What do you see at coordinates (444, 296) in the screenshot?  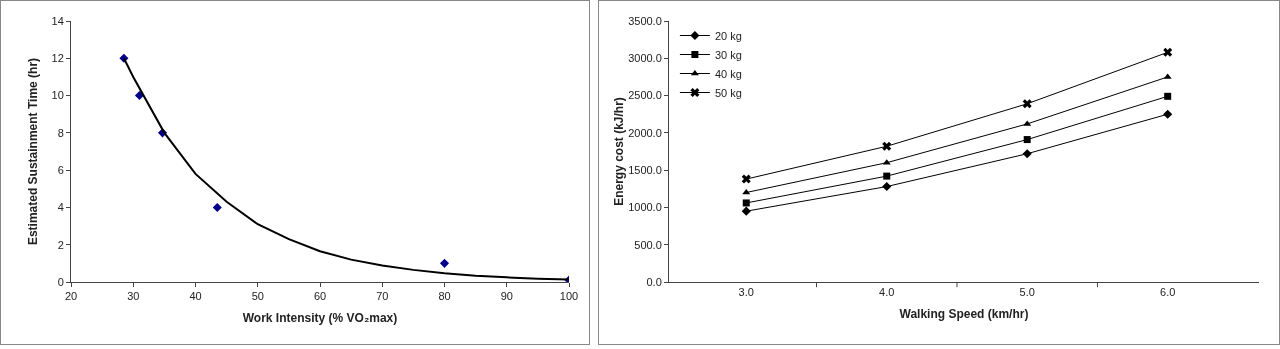 I see `x-tick-label: 80` at bounding box center [444, 296].